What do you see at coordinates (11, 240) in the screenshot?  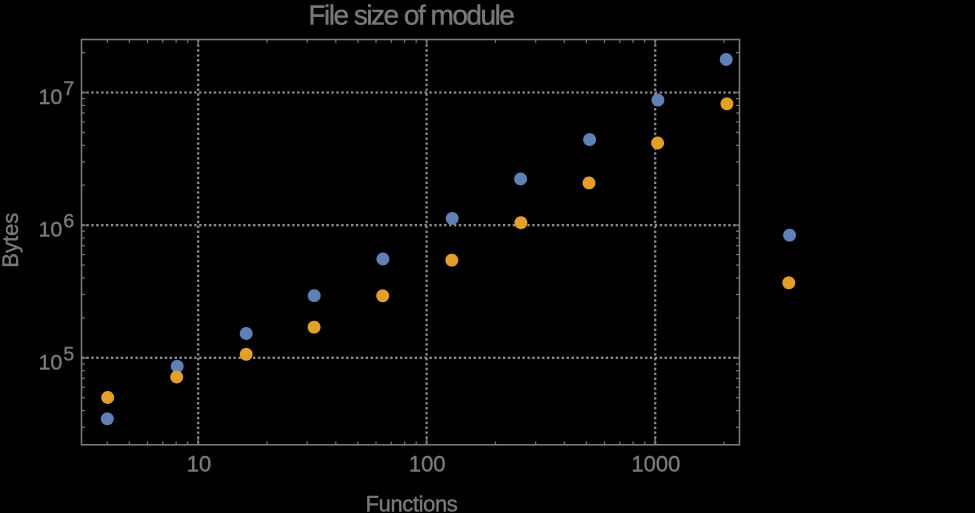 I see `svg-text: Bytes` at bounding box center [11, 240].